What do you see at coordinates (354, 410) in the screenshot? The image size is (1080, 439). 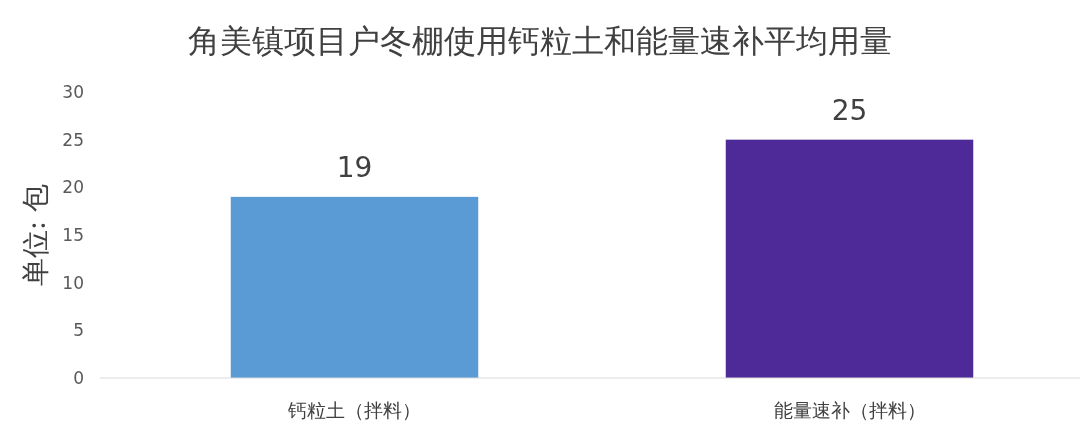 I see `x-tick-label: 钙粒土（拌料）` at bounding box center [354, 410].